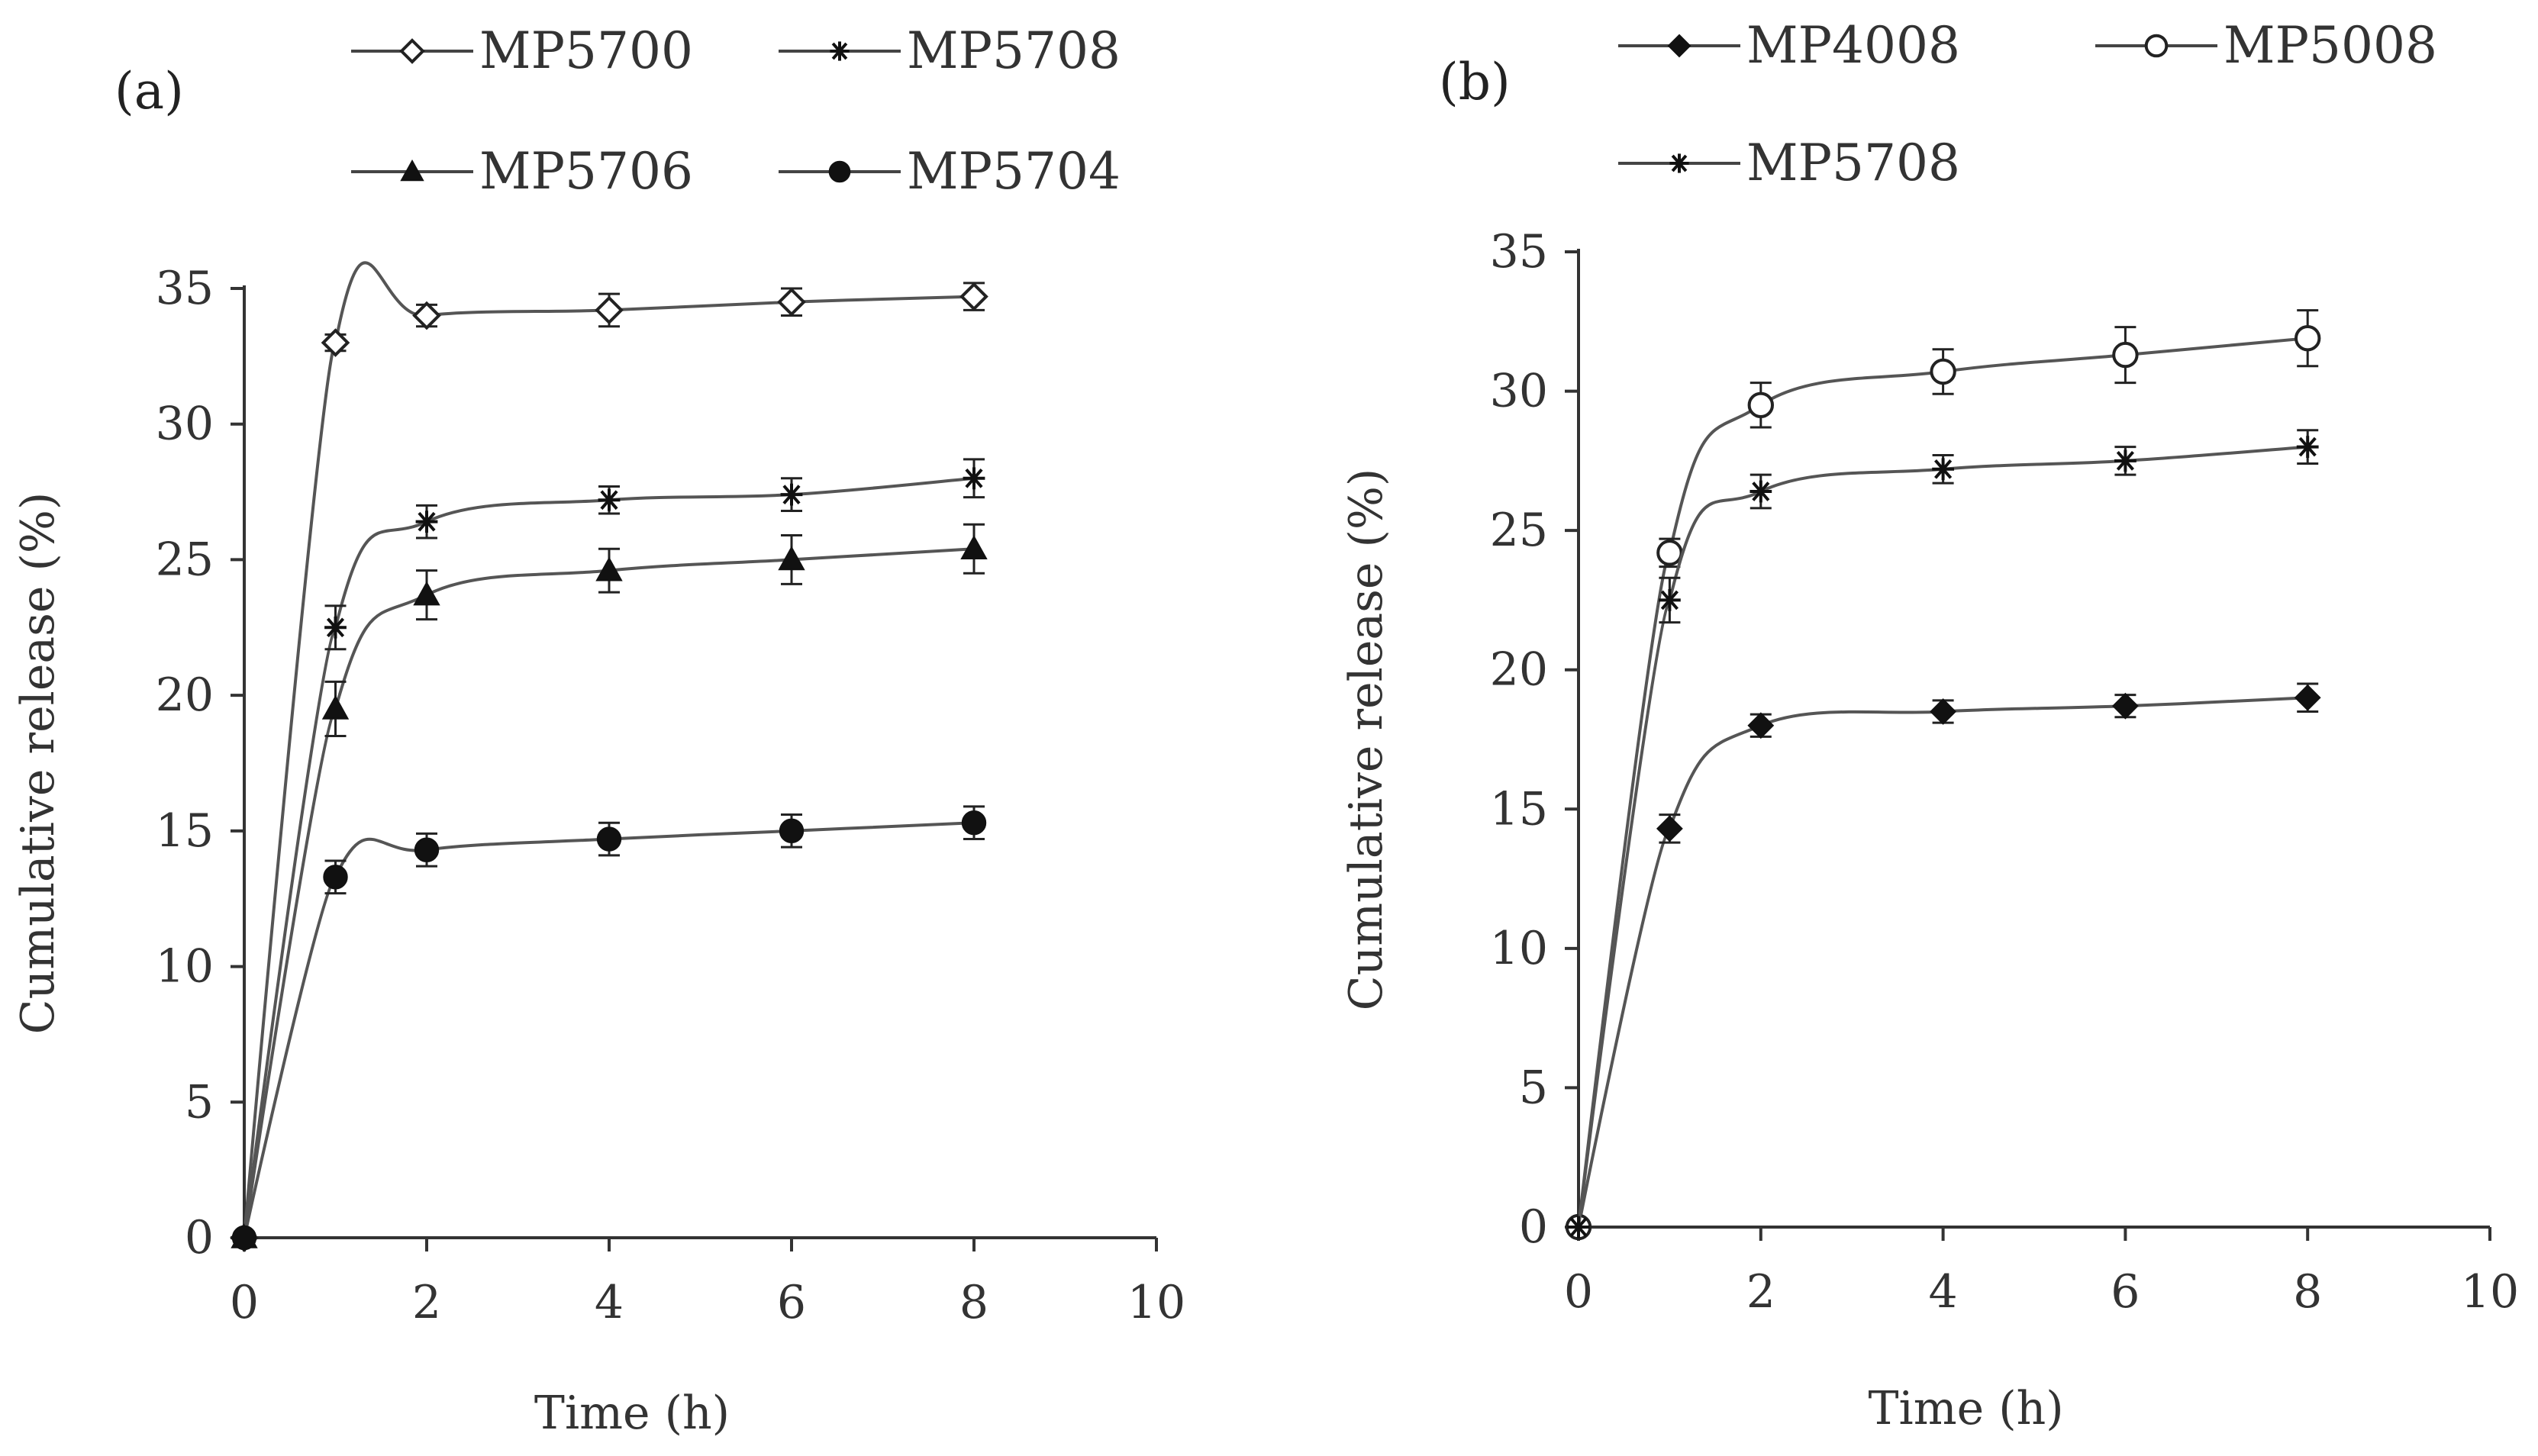 This screenshot has width=2538, height=1456. Describe the element at coordinates (2330, 45) in the screenshot. I see `legend-label: MP5008` at that location.